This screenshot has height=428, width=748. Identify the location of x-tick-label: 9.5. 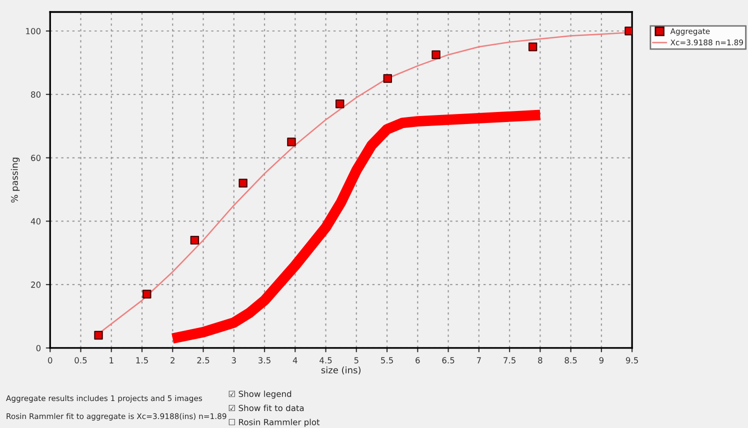
(632, 360).